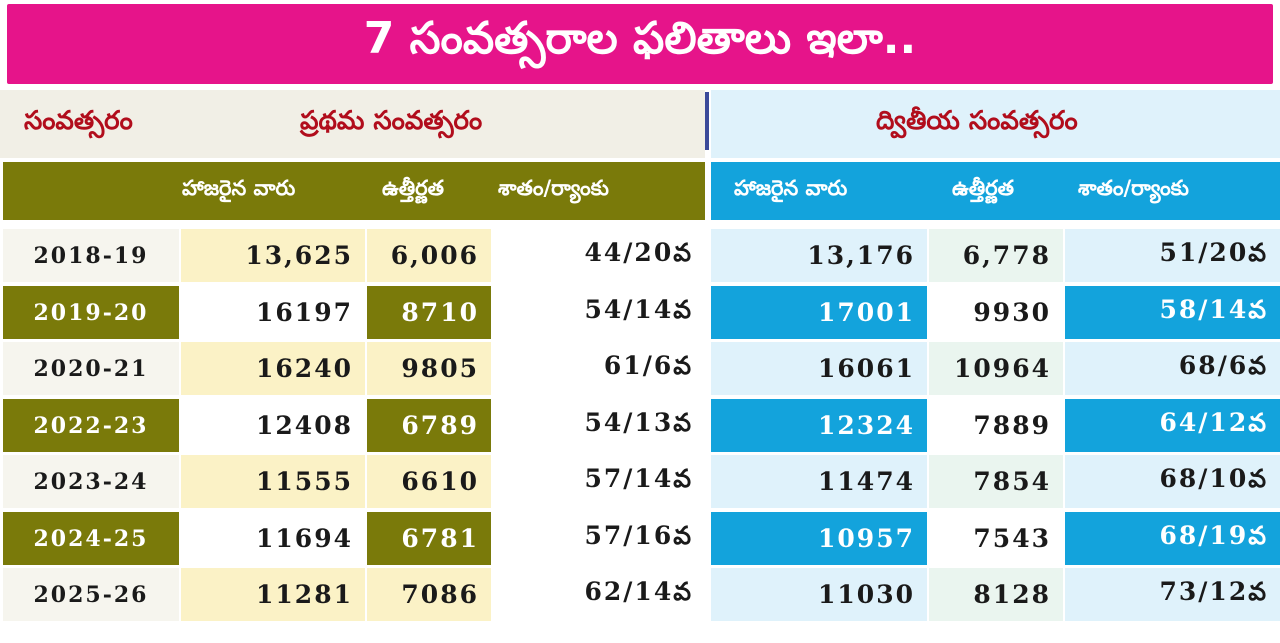 The image size is (1280, 643). I want to click on second-year-header-band, so click(995, 124).